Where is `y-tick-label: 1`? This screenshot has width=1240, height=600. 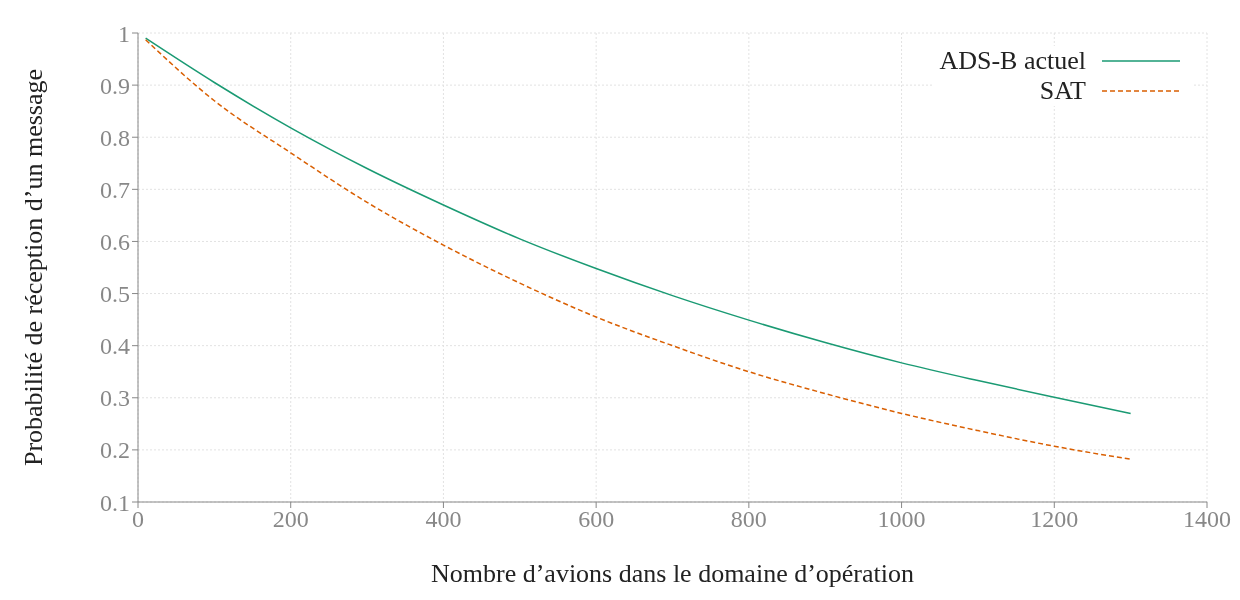
y-tick-label: 1 is located at coordinates (124, 33).